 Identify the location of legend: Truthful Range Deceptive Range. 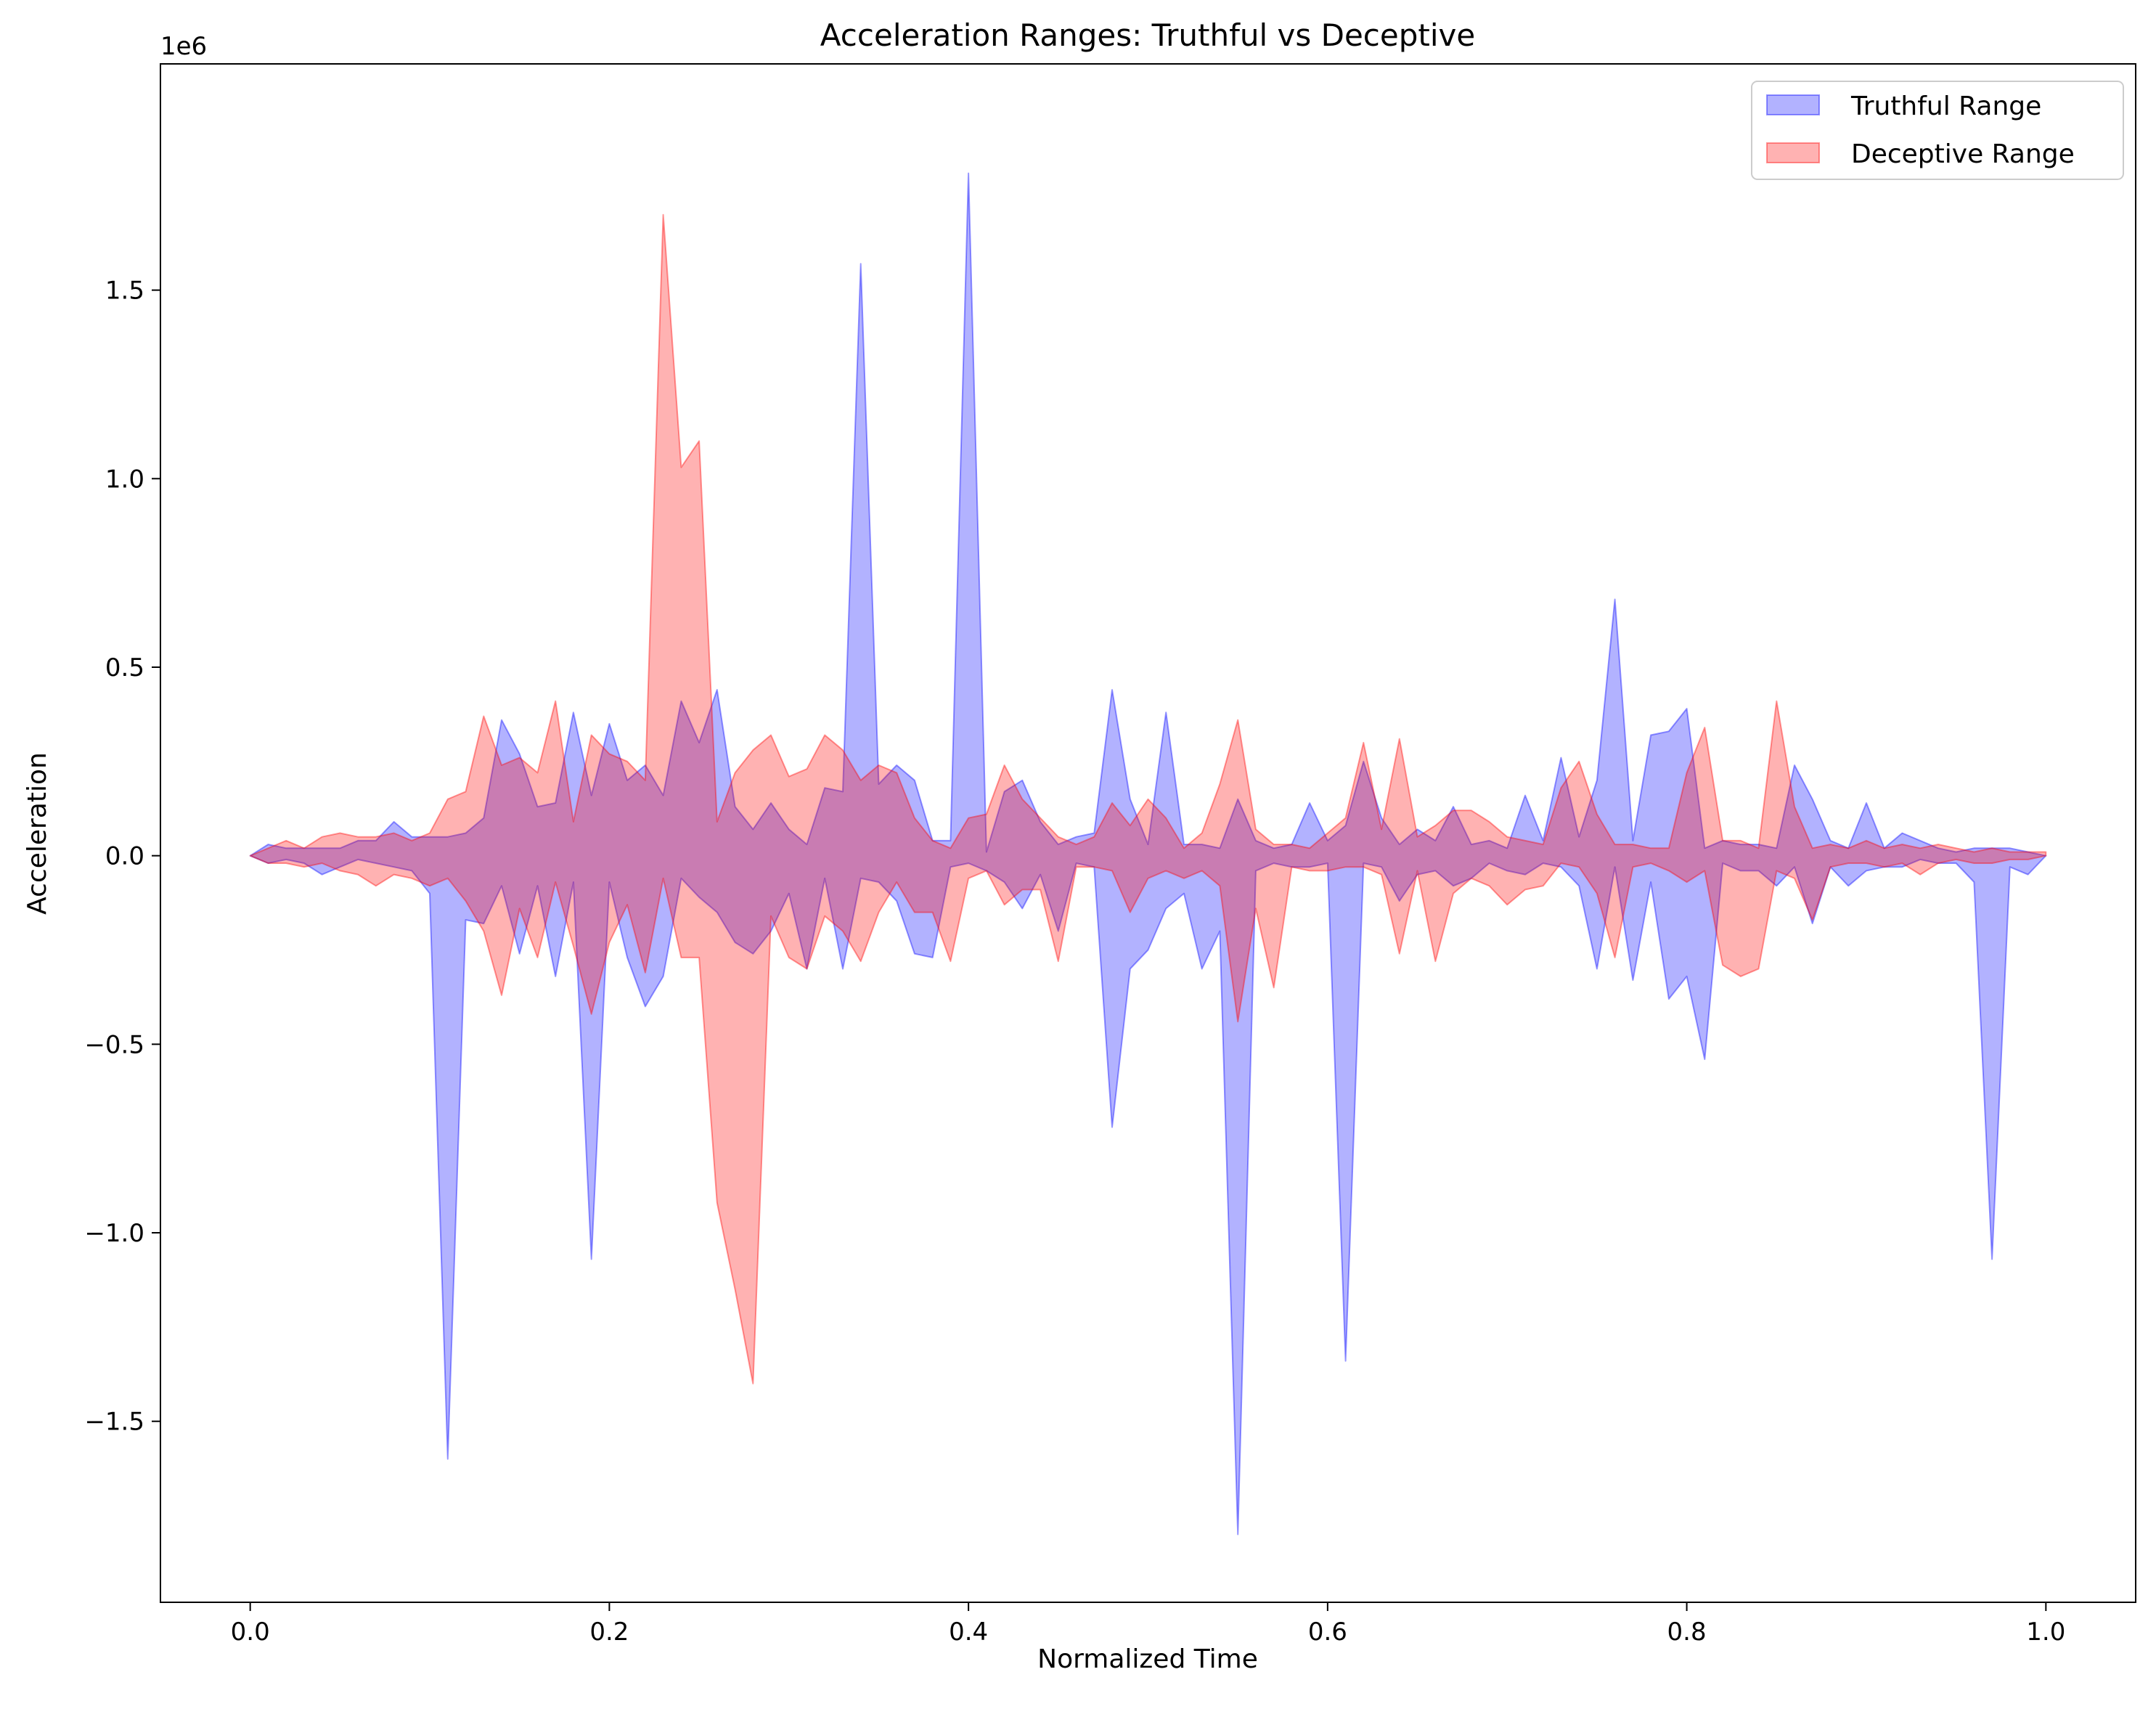
(1938, 130).